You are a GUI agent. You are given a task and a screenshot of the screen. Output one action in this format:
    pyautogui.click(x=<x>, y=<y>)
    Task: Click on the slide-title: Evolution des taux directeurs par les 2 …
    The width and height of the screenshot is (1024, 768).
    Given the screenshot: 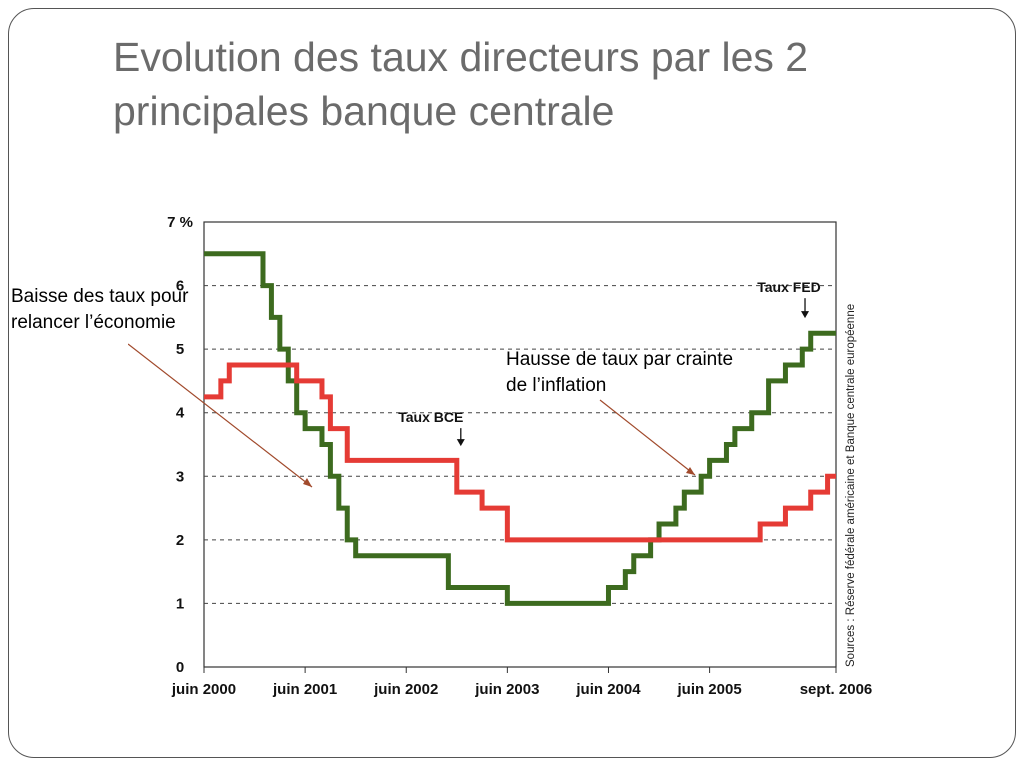 What is the action you would take?
    pyautogui.click(x=461, y=84)
    